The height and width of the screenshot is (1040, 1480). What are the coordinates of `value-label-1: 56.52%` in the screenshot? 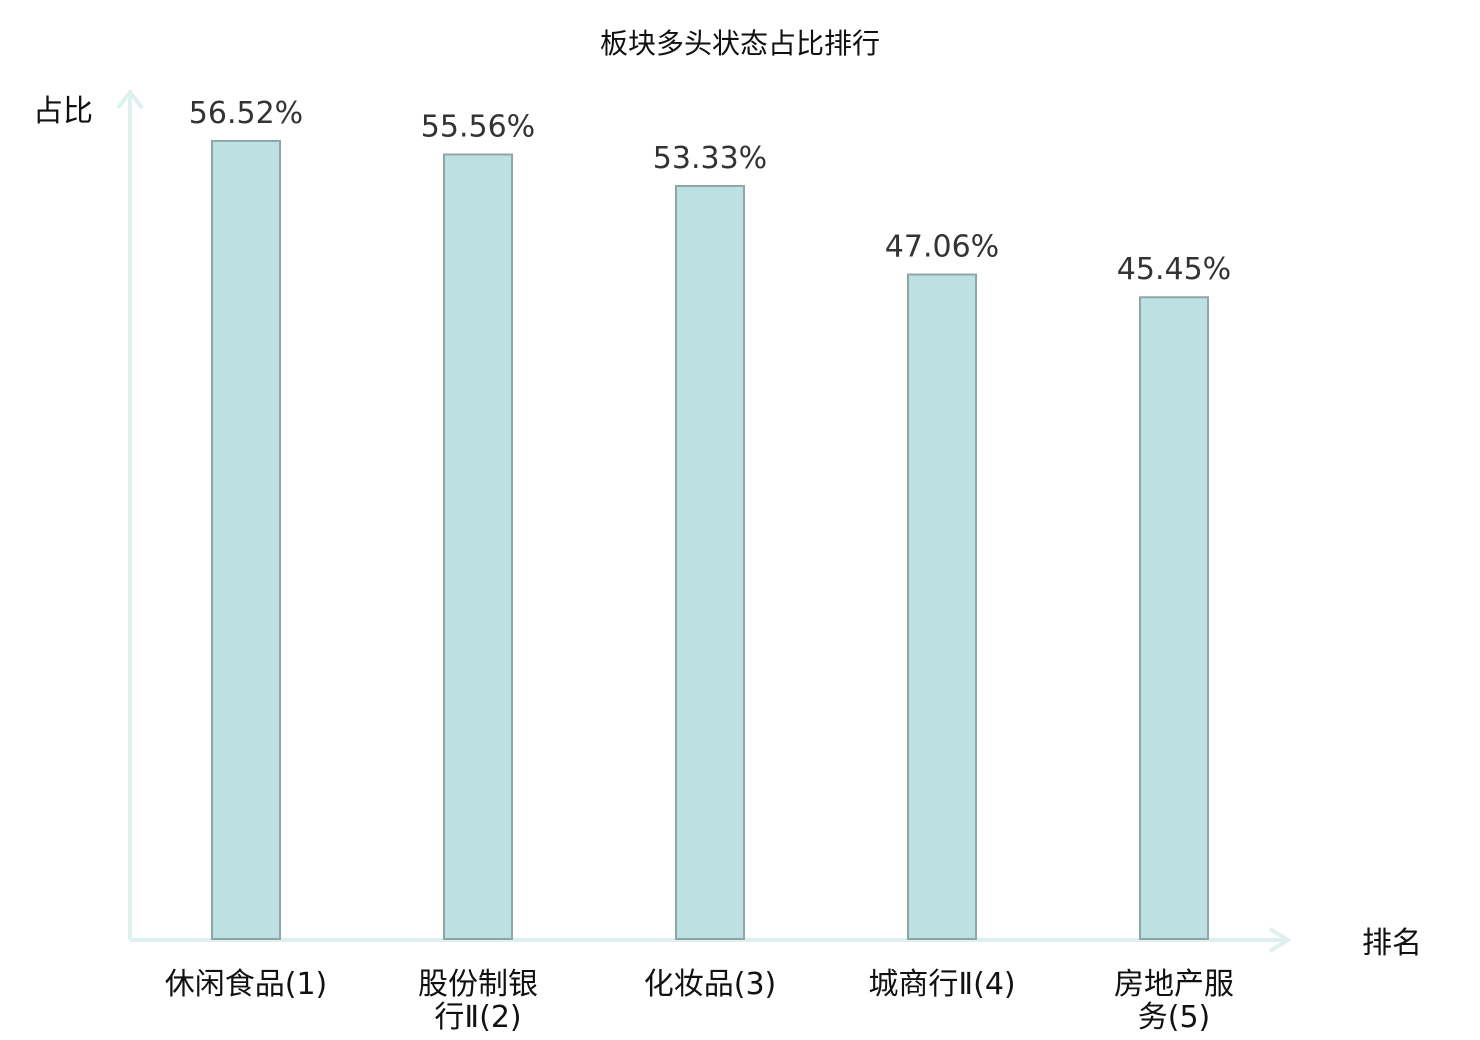 It's located at (246, 113).